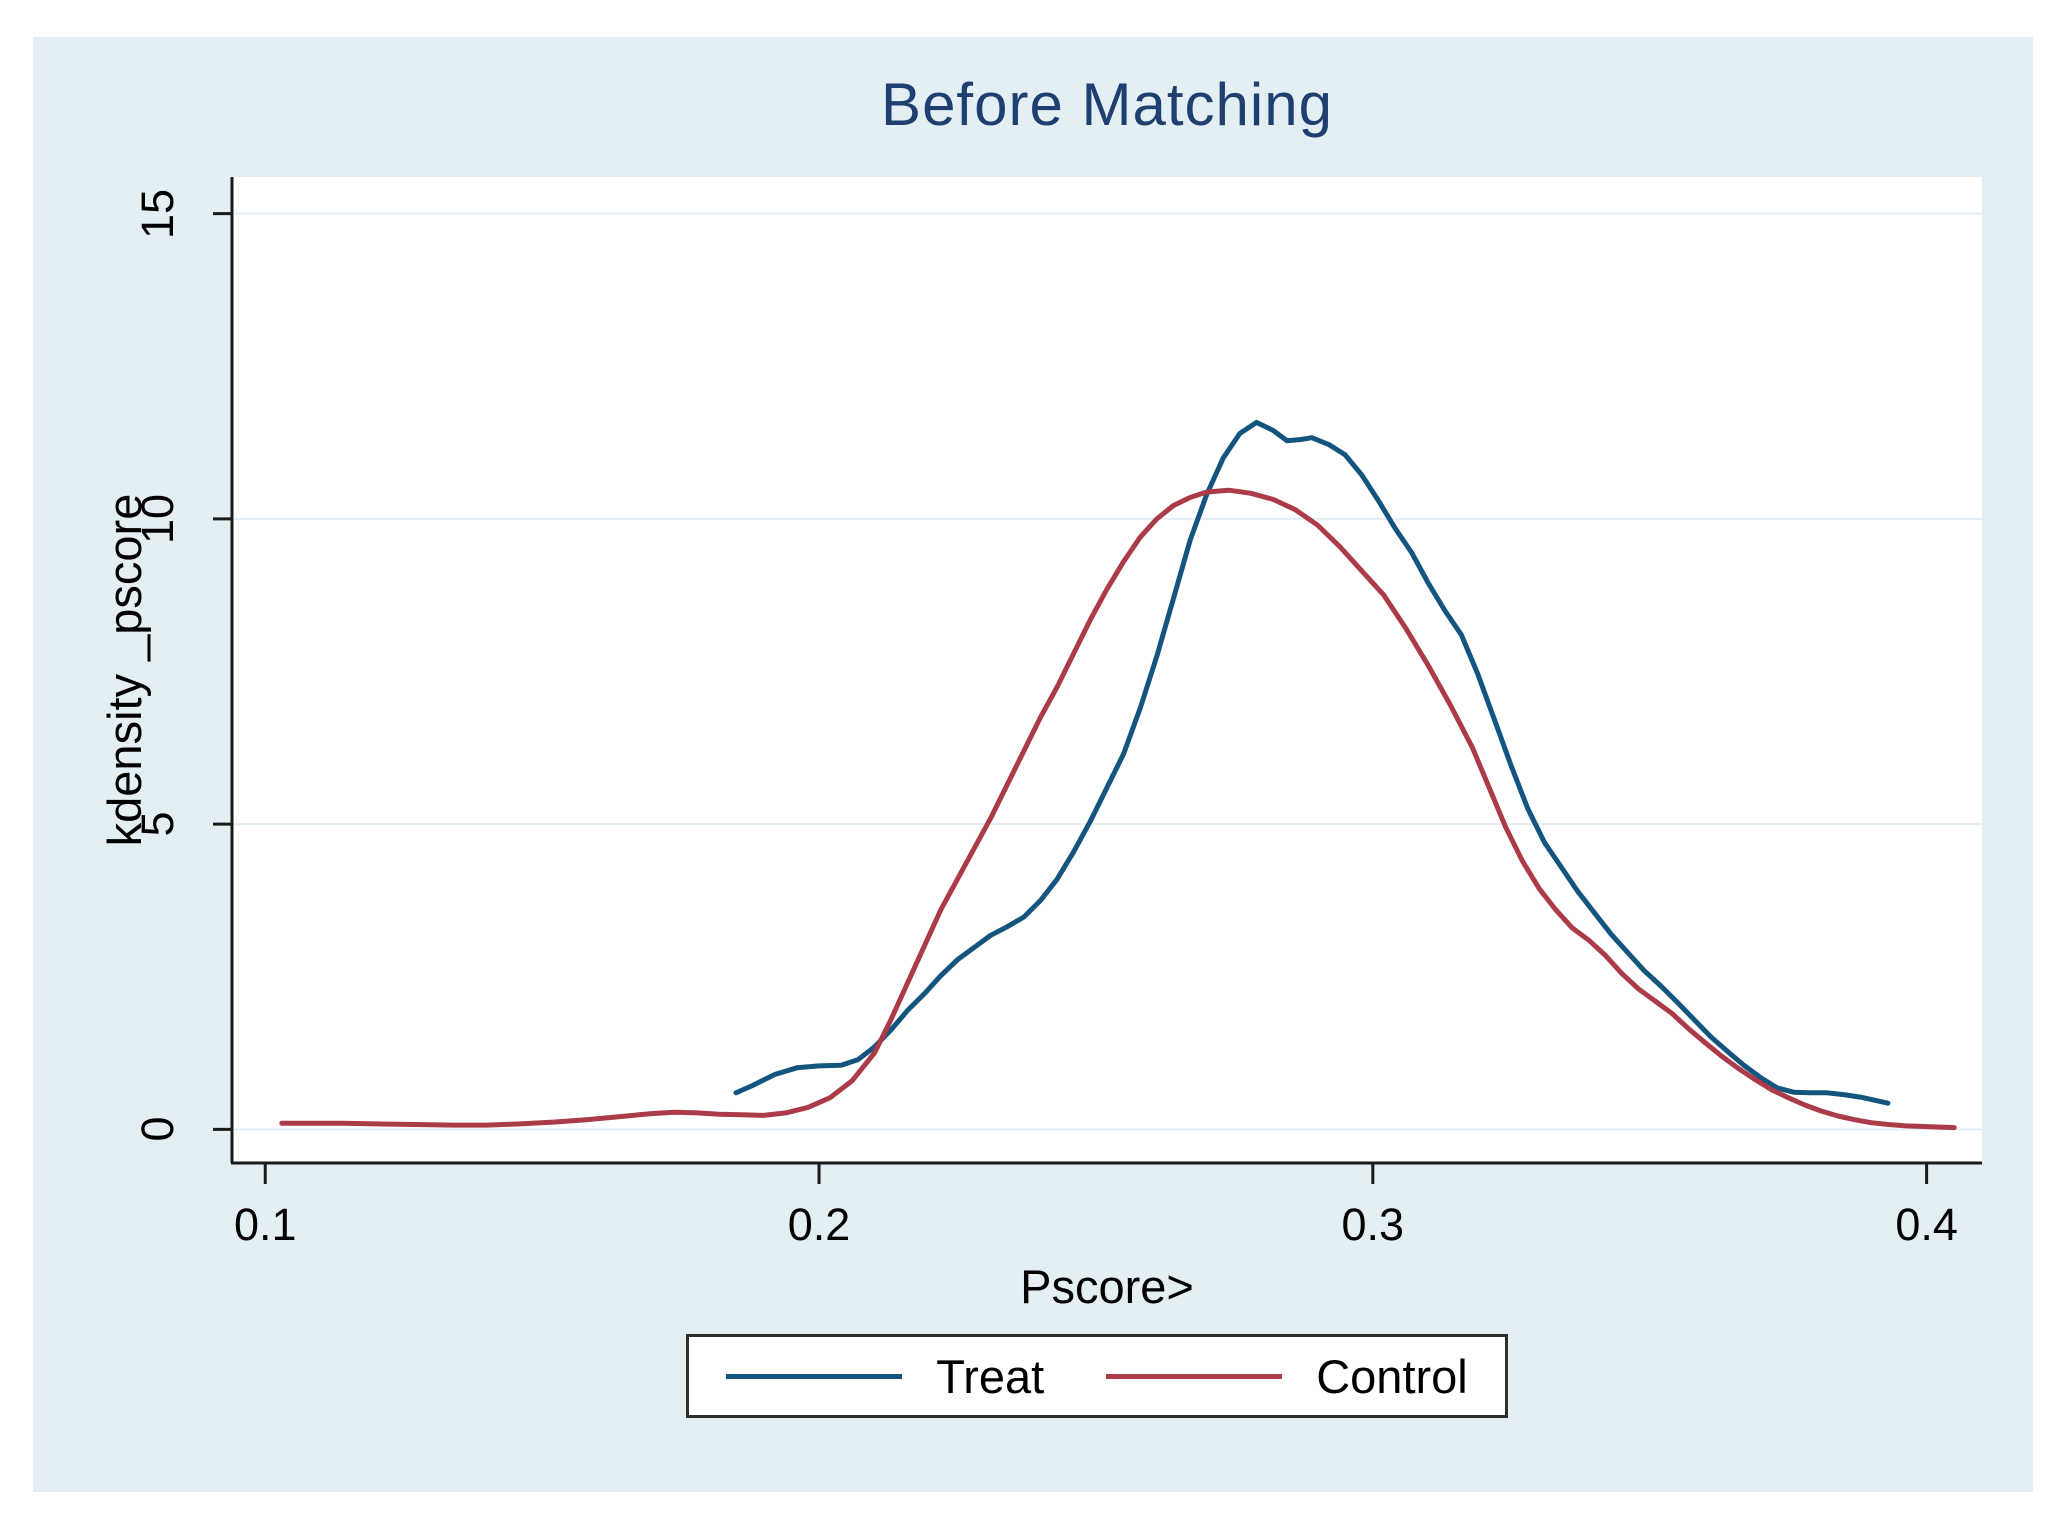  Describe the element at coordinates (1107, 1286) in the screenshot. I see `x-axis-title: Pscore>` at that location.